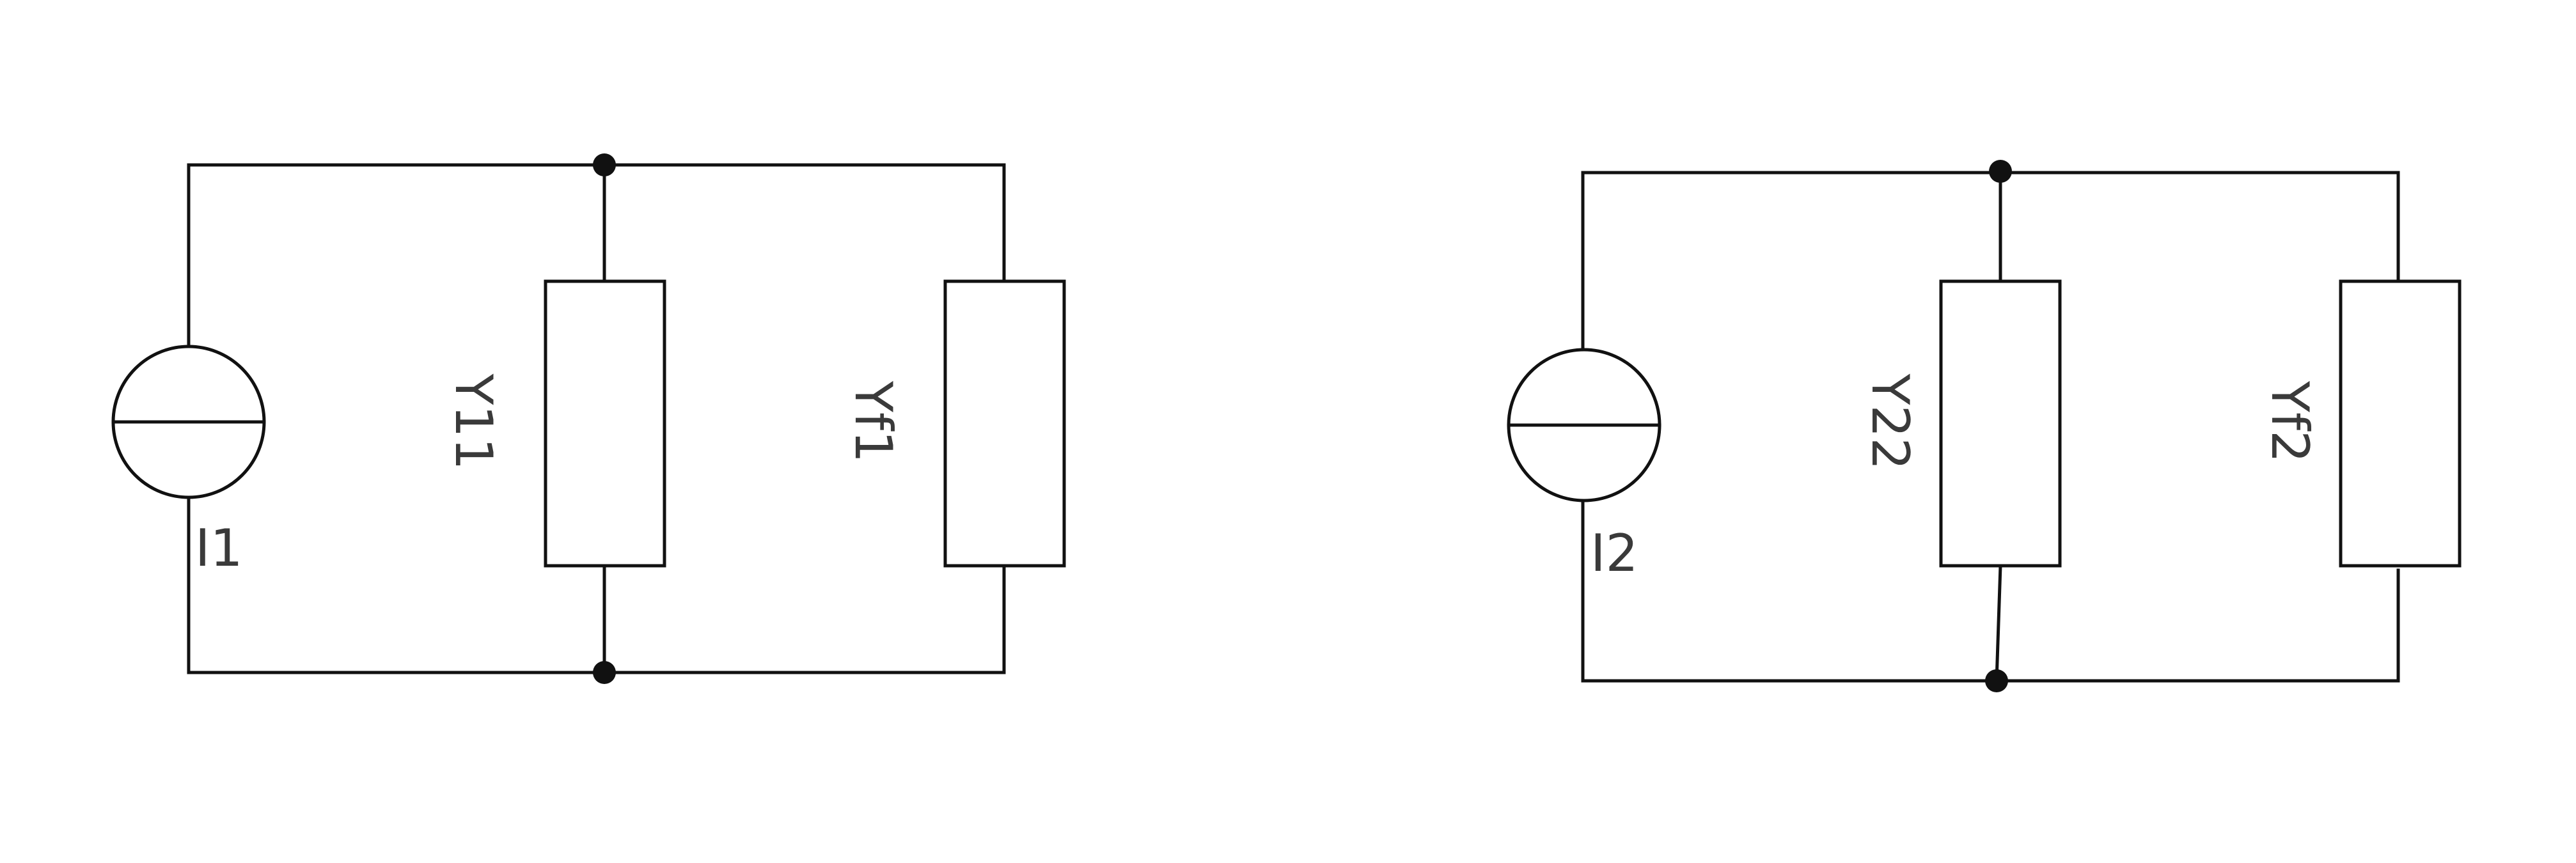 This screenshot has height=863, width=2576. I want to click on circuit-2-source-label: I2, so click(1614, 553).